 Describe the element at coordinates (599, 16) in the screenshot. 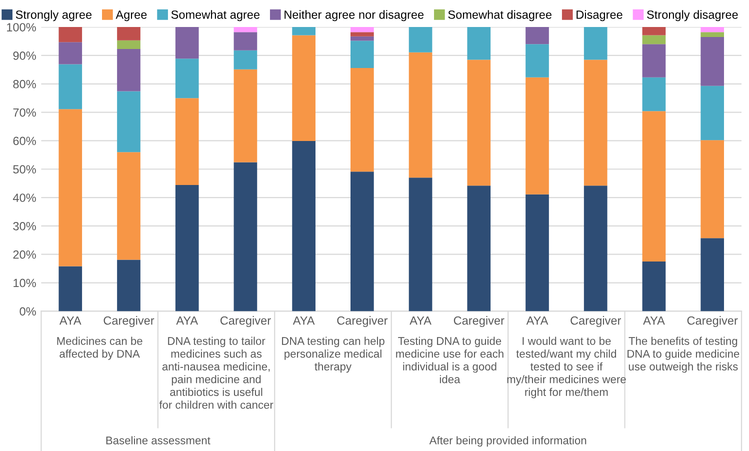

I see `legend-label: Disagree` at that location.